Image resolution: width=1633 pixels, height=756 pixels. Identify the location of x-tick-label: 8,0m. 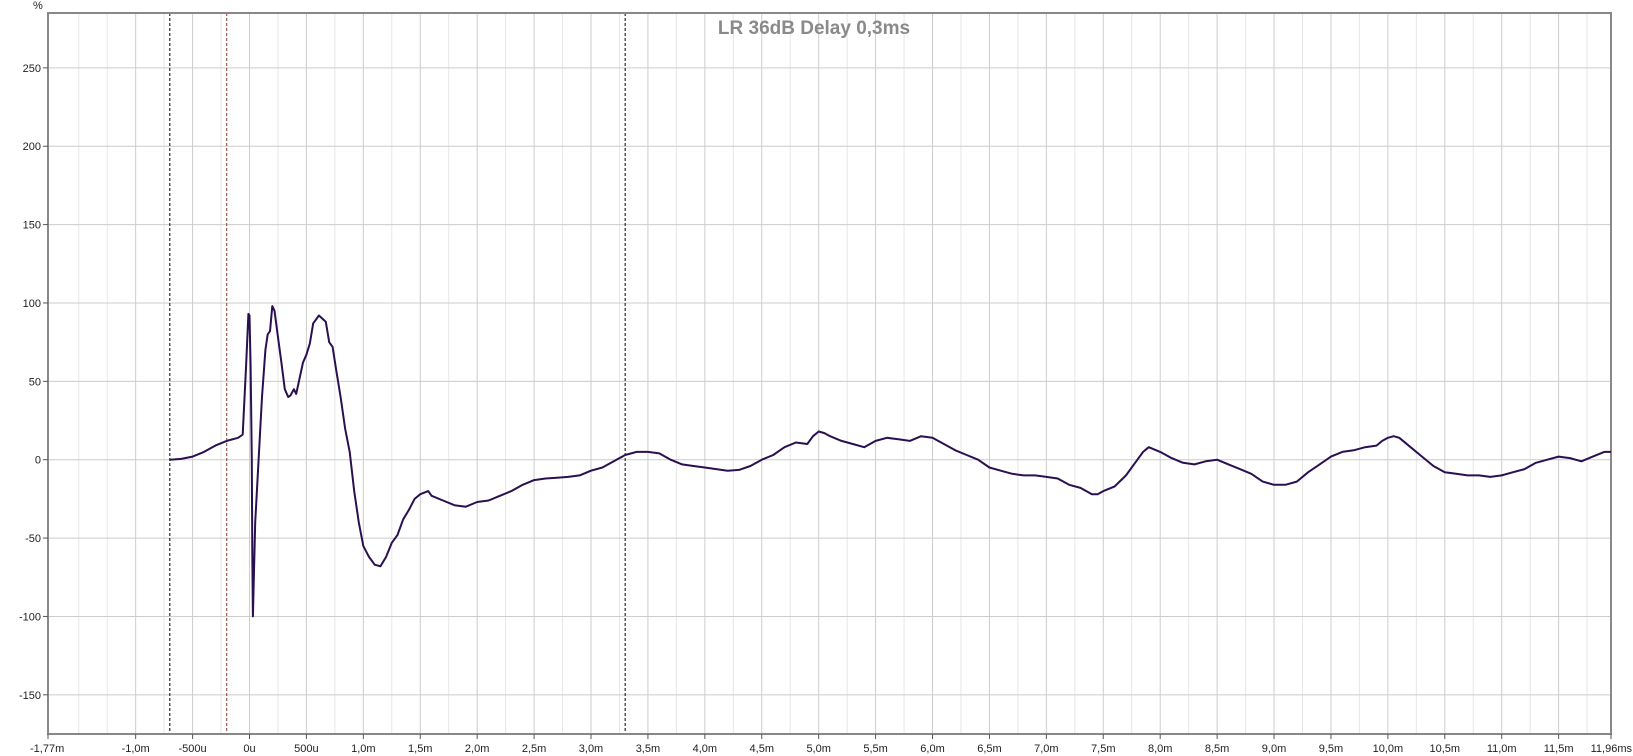
(1160, 749).